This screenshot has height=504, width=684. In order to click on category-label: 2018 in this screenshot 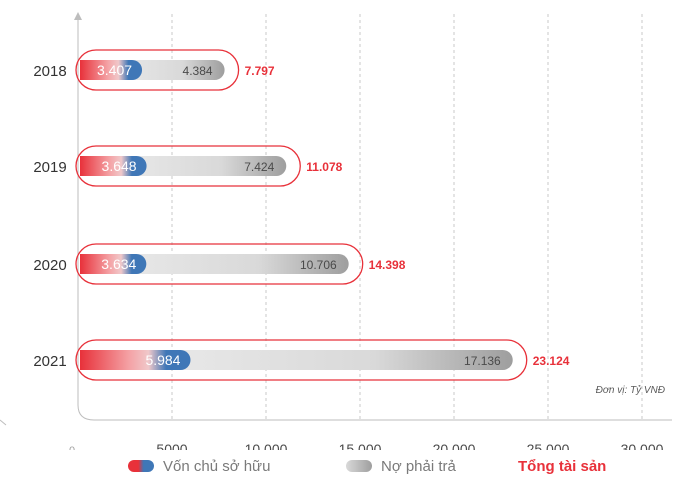, I will do `click(49, 71)`.